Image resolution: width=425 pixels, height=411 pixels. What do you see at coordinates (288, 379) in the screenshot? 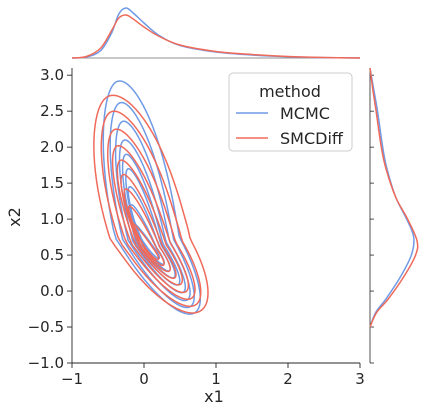
I see `x-tick-label-4: 2` at bounding box center [288, 379].